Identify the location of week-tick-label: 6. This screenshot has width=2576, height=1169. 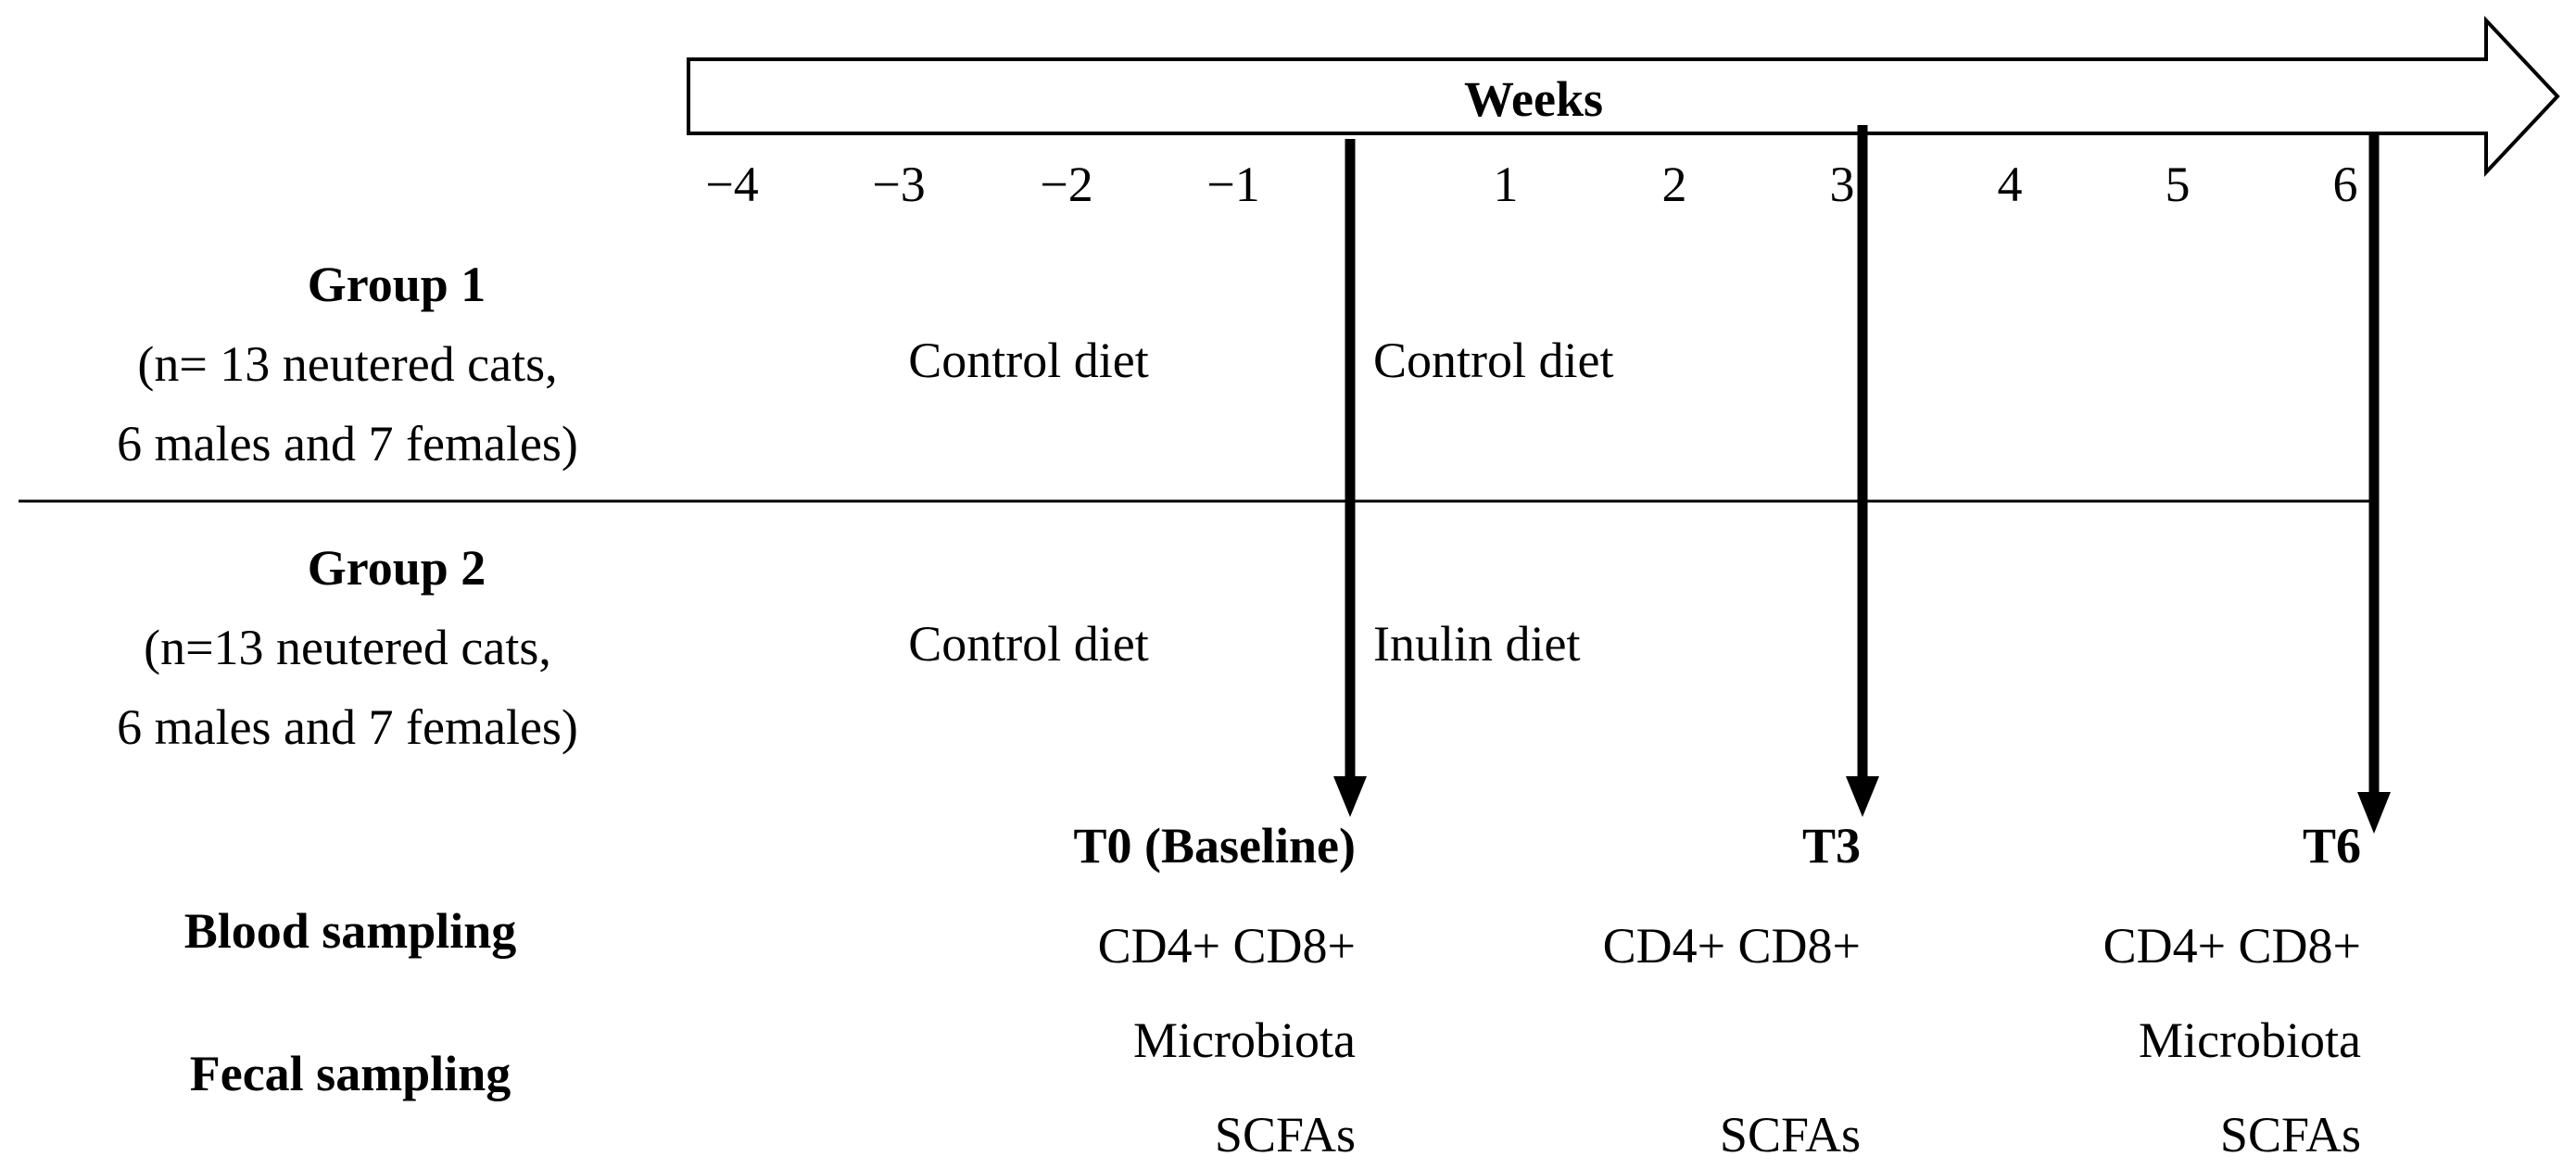
(2345, 184).